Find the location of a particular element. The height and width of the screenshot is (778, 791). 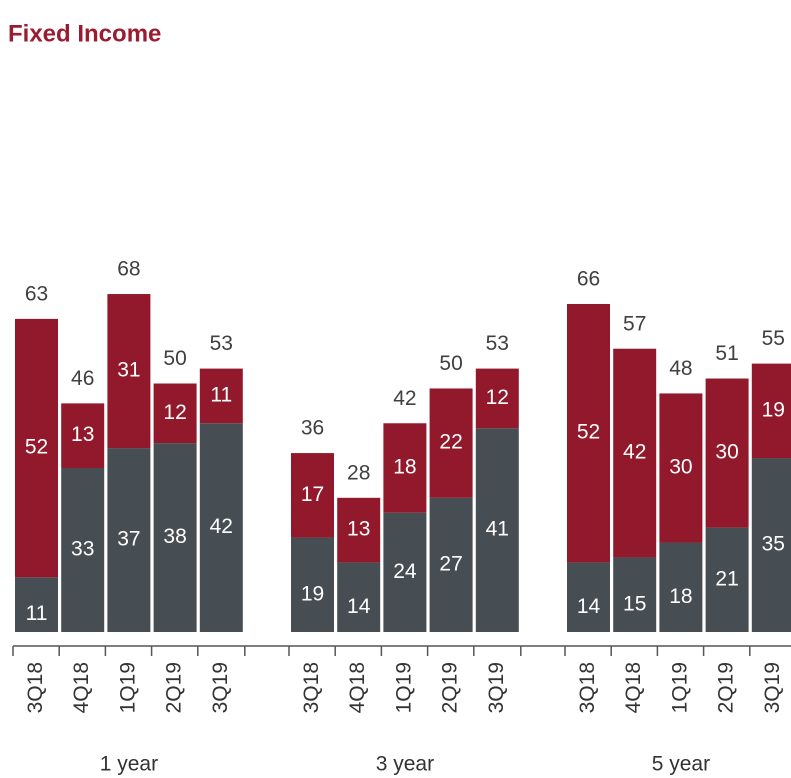

value-label: 41 is located at coordinates (497, 529).